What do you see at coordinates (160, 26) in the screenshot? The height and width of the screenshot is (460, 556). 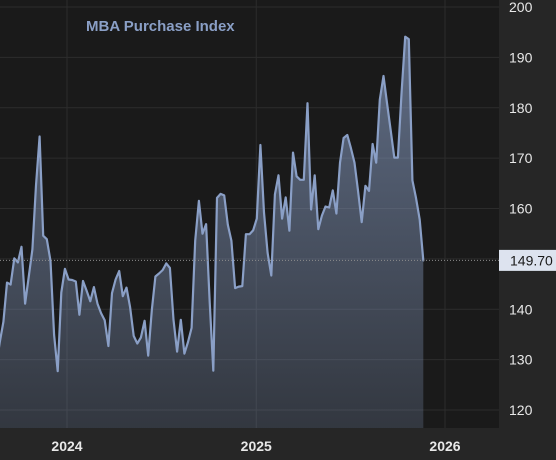 I see `chart-title: MBA Purchase Index` at bounding box center [160, 26].